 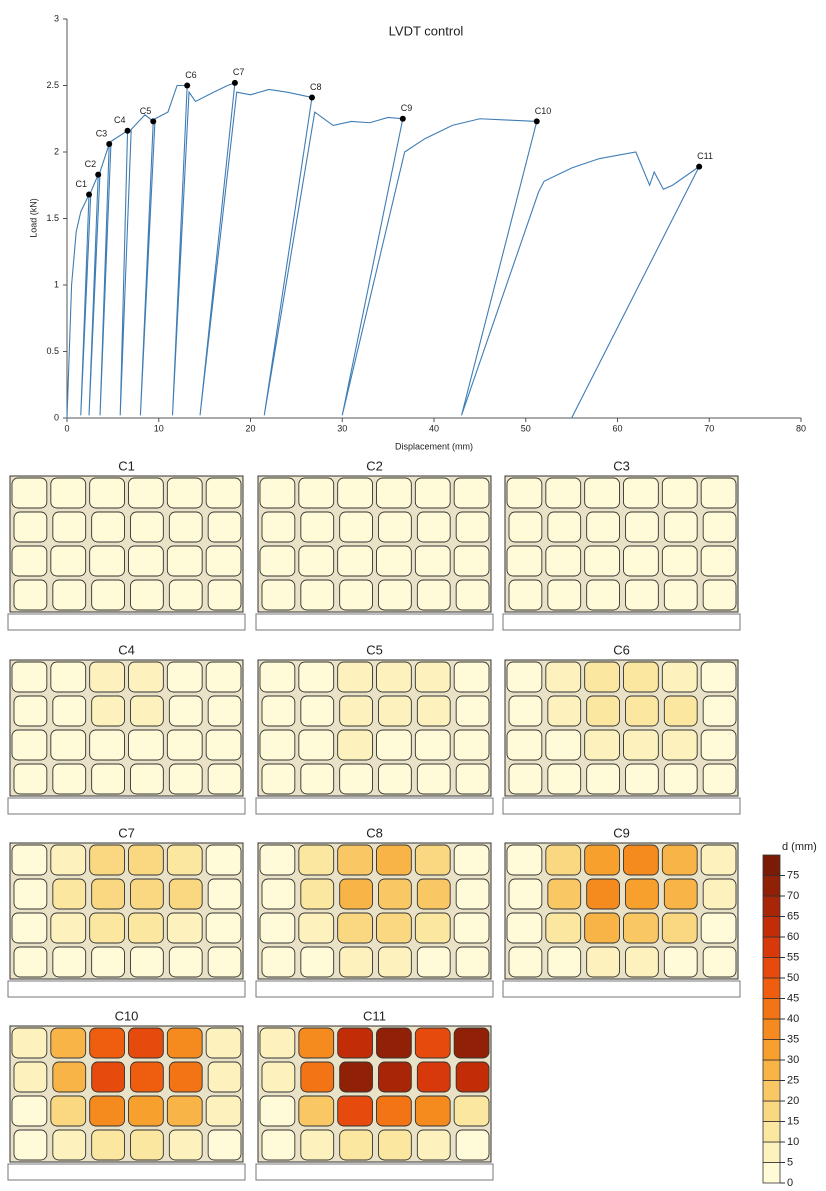 What do you see at coordinates (91, 164) in the screenshot?
I see `cycle-label: C2` at bounding box center [91, 164].